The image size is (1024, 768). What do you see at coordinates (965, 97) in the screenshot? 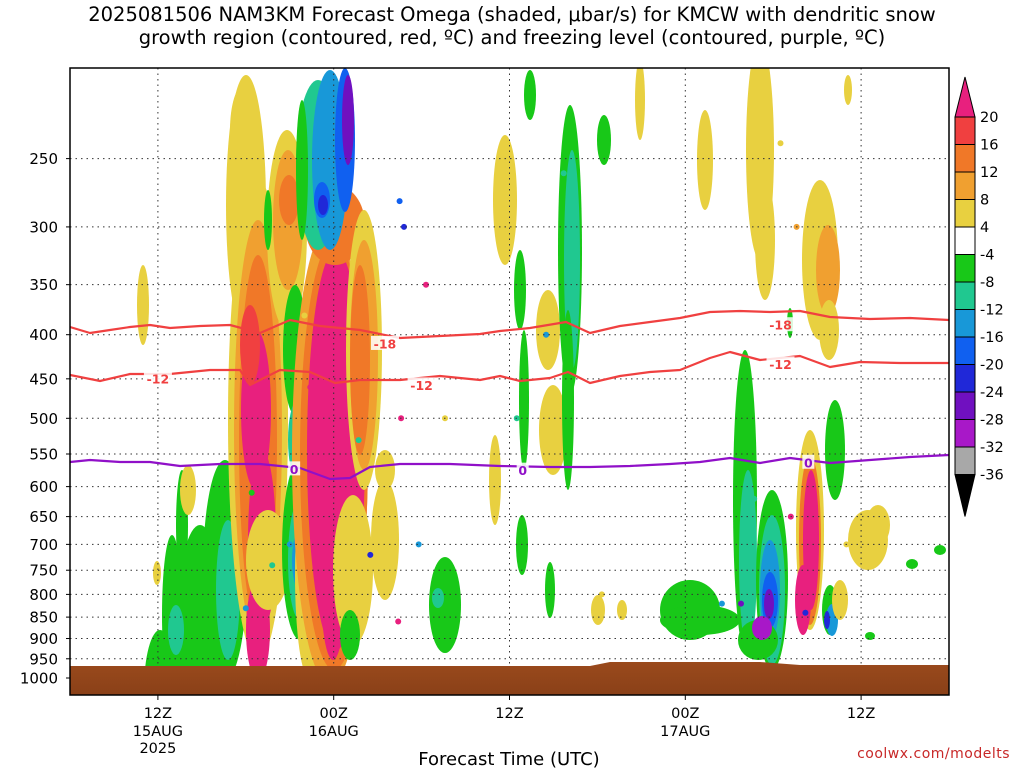
I see `colorbar-top-arrow` at bounding box center [965, 97].